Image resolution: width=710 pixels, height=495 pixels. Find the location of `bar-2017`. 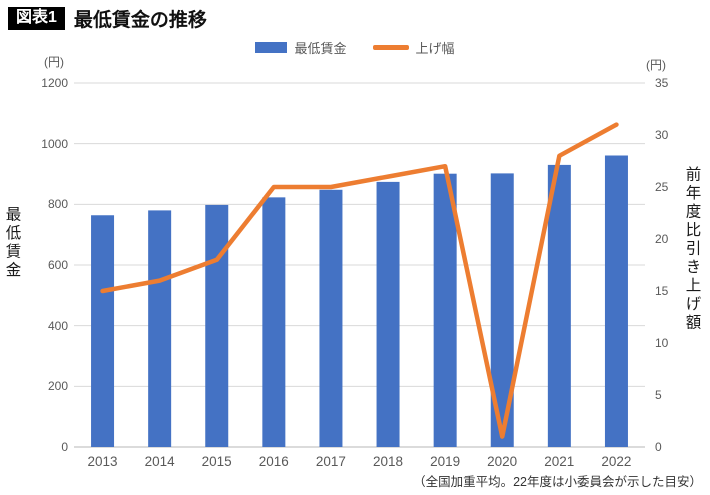

bar-2017 is located at coordinates (331, 318).